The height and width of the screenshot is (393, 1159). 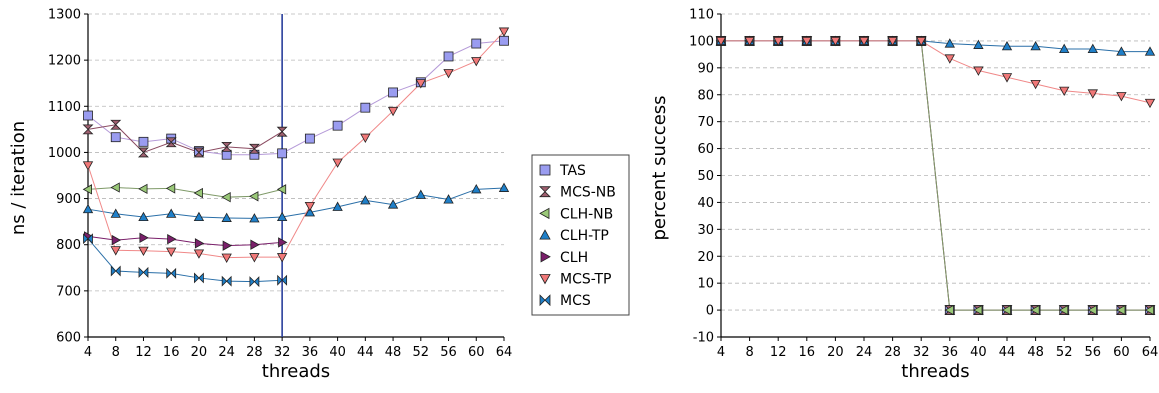 What do you see at coordinates (710, 311) in the screenshot?
I see `y-tick-label: 0` at bounding box center [710, 311].